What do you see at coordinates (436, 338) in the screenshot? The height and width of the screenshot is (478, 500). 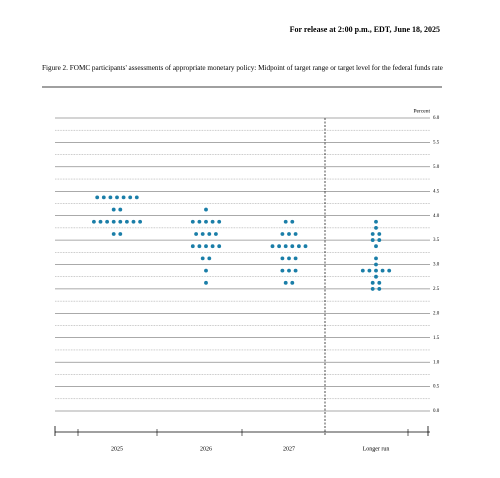 I see `y-tick-label: 1.5` at bounding box center [436, 338].